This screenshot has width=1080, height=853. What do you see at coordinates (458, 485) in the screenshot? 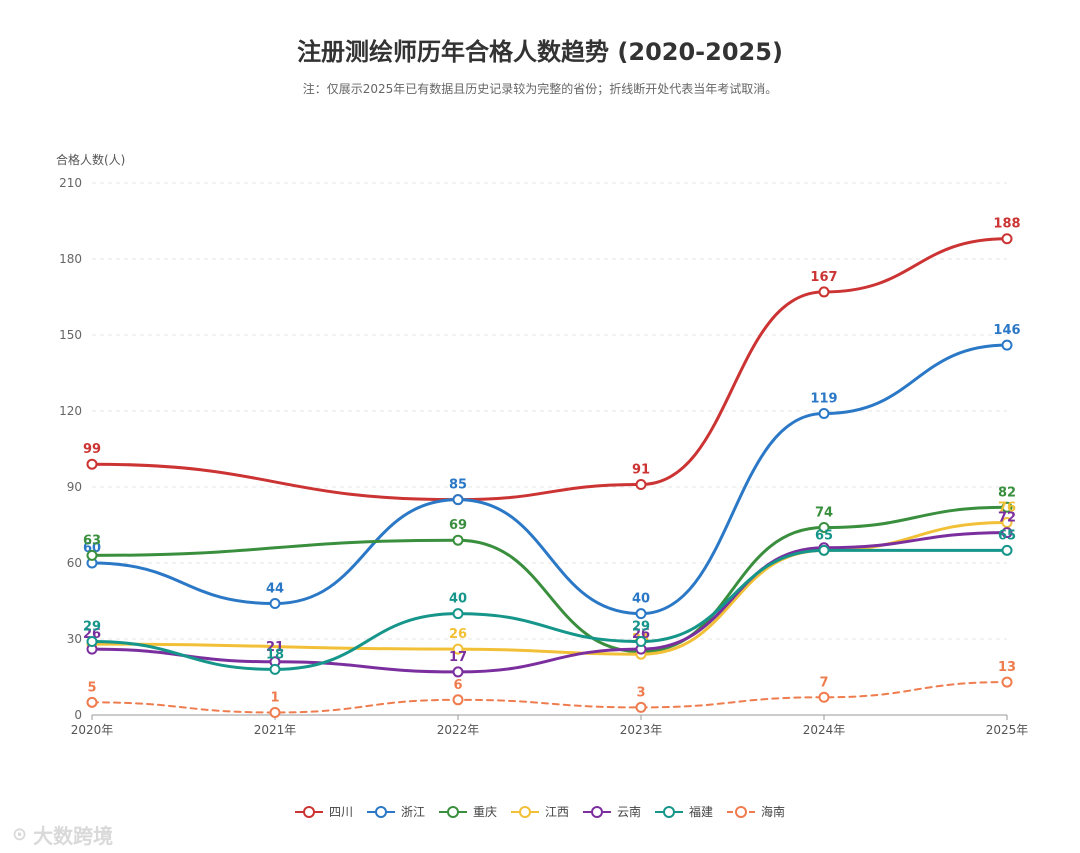
I see `data-label-浙江: 85` at bounding box center [458, 485].